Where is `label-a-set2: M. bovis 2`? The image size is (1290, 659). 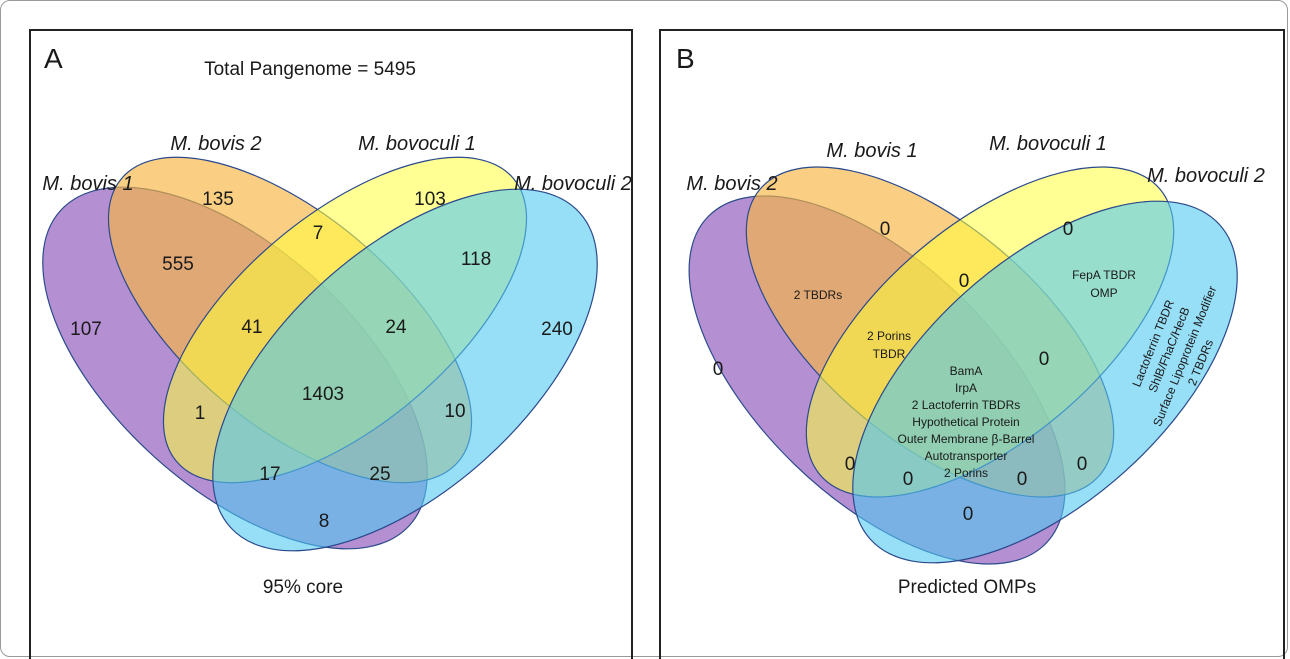 label-a-set2: M. bovis 2 is located at coordinates (215, 144).